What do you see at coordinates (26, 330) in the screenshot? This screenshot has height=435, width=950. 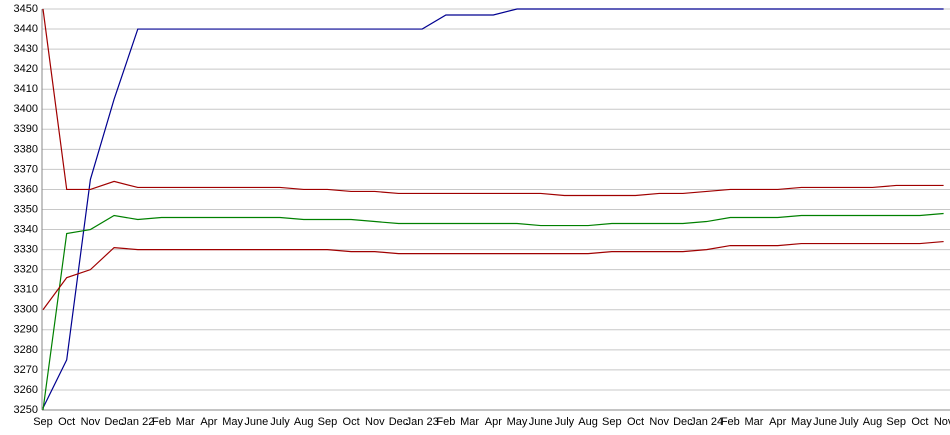 I see `y-tick-label: 3290` at bounding box center [26, 330].